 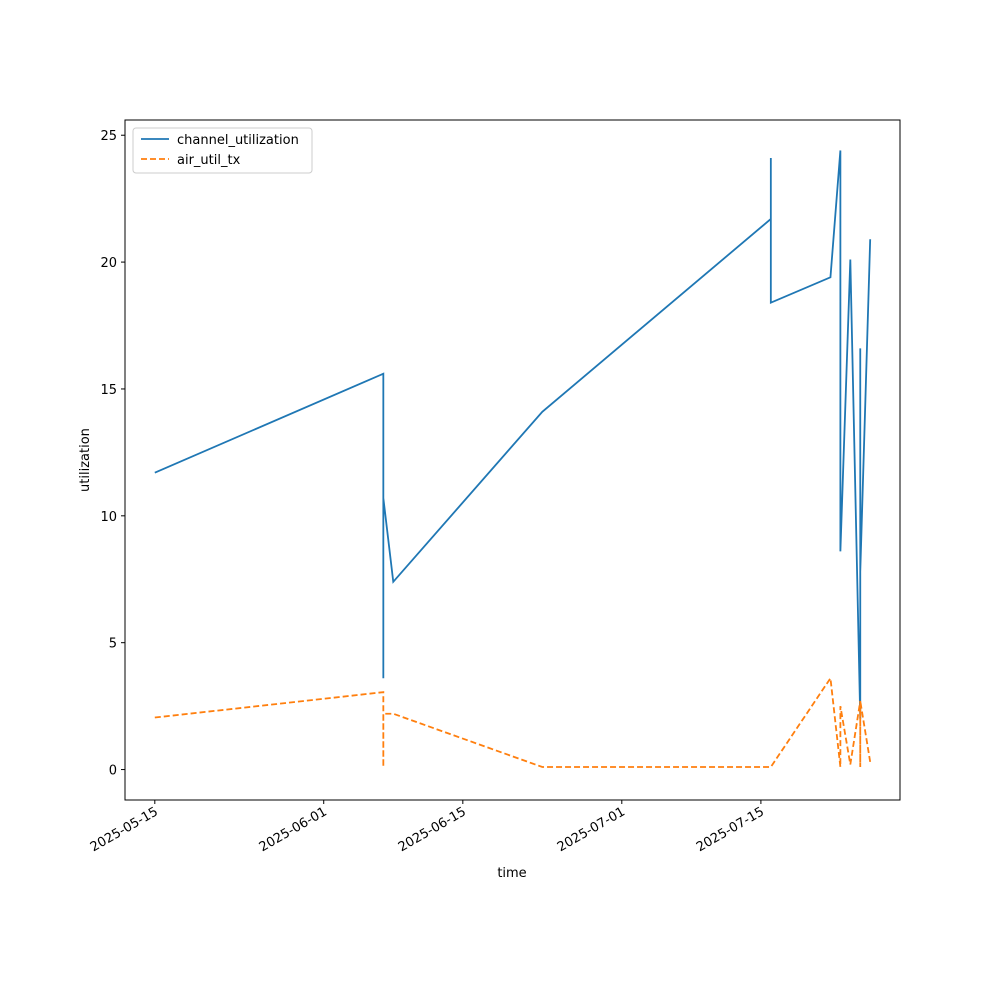 What do you see at coordinates (108, 390) in the screenshot?
I see `y-tick-label: 15` at bounding box center [108, 390].